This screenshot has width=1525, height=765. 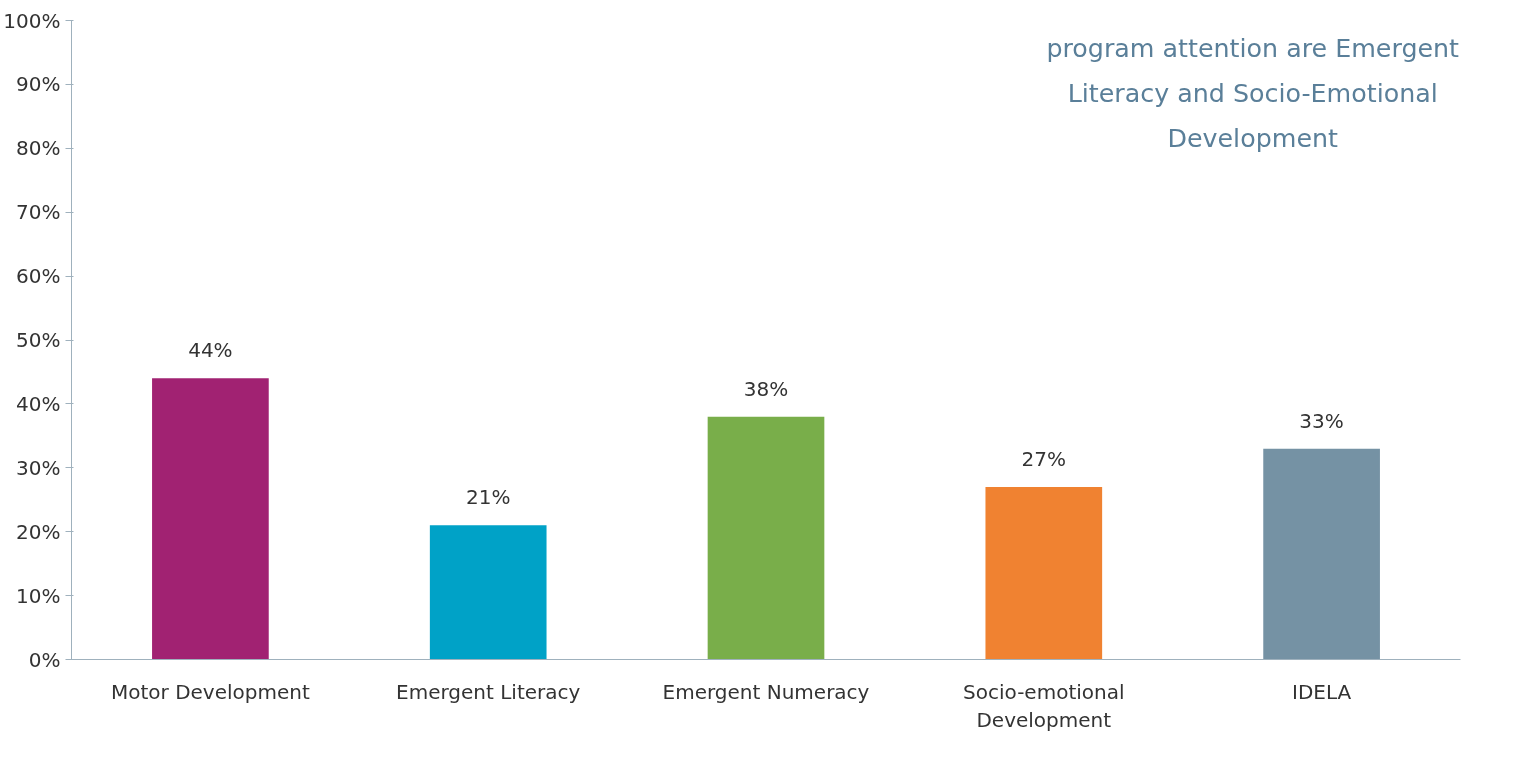 I want to click on data-label: 38%, so click(x=766, y=388).